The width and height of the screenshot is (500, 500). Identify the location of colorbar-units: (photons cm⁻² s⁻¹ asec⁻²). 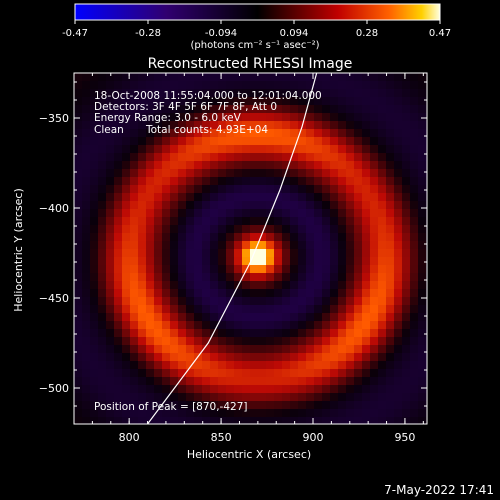
(254, 45).